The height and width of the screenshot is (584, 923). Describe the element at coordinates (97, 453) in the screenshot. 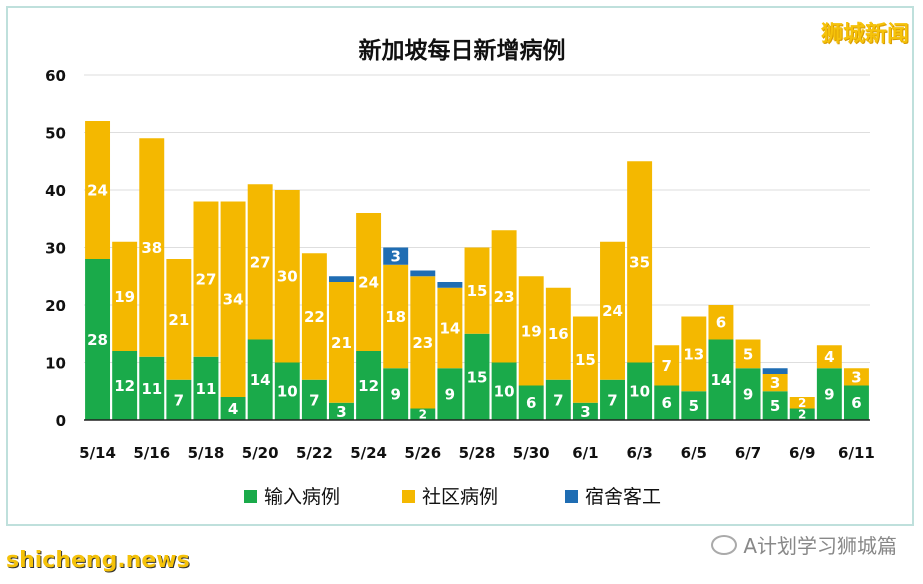

I see `x-tick-label: 5/14` at that location.